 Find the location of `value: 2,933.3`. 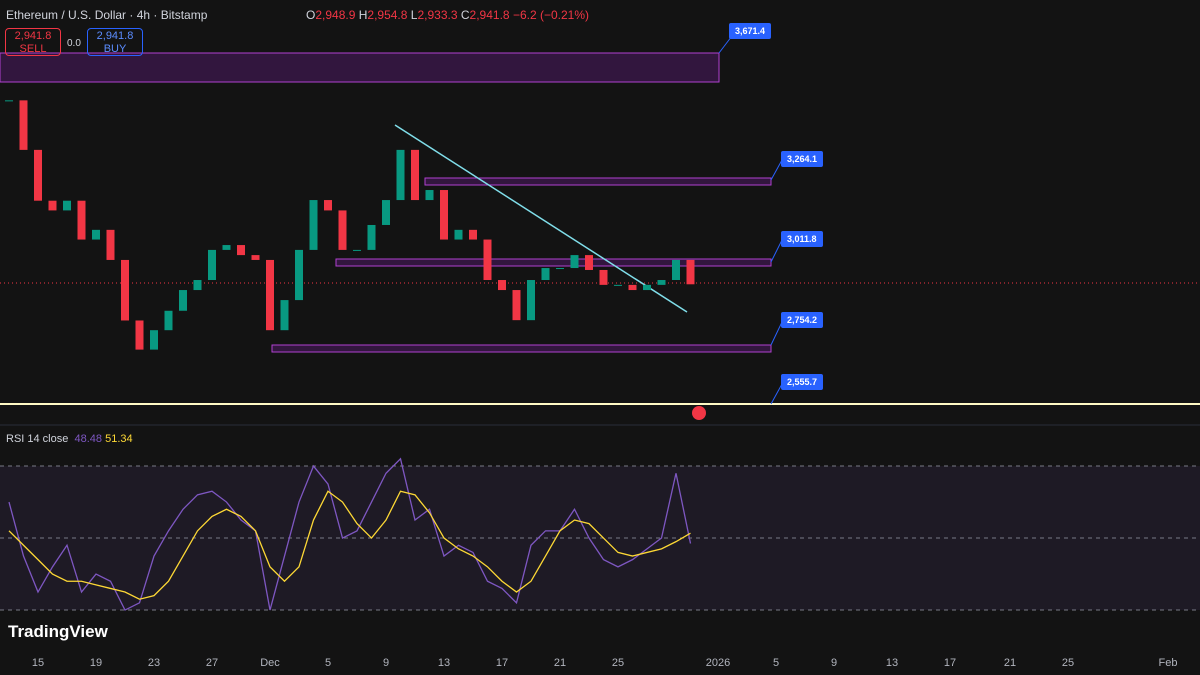

value: 2,933.3 is located at coordinates (437, 15).